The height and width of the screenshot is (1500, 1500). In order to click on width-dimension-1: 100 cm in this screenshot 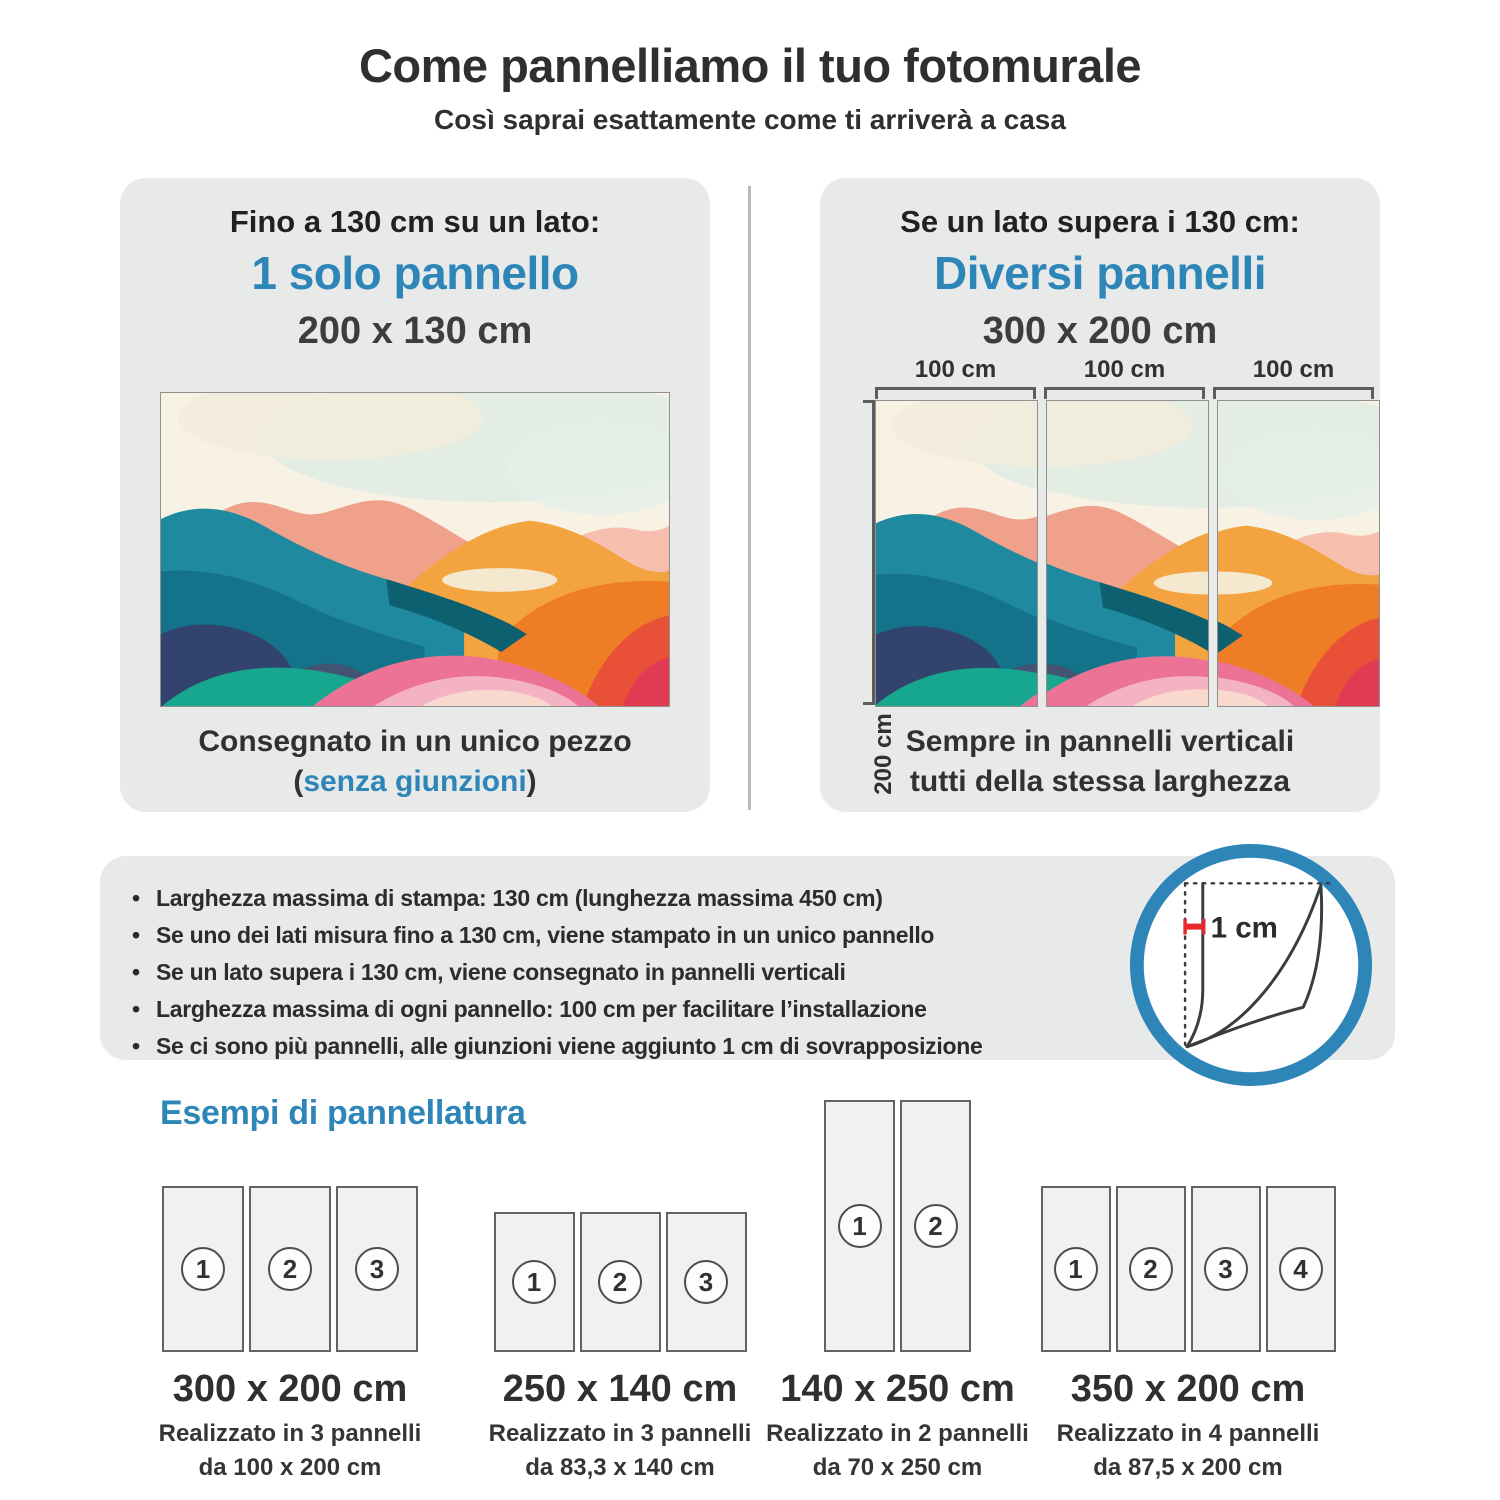, I will do `click(955, 379)`.